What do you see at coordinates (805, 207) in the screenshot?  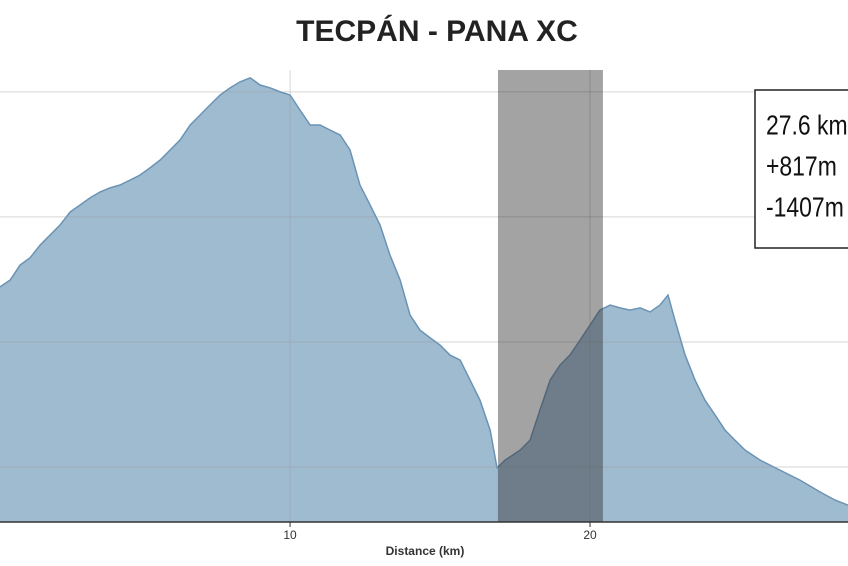 I see `annotation-text: -1407m` at bounding box center [805, 207].